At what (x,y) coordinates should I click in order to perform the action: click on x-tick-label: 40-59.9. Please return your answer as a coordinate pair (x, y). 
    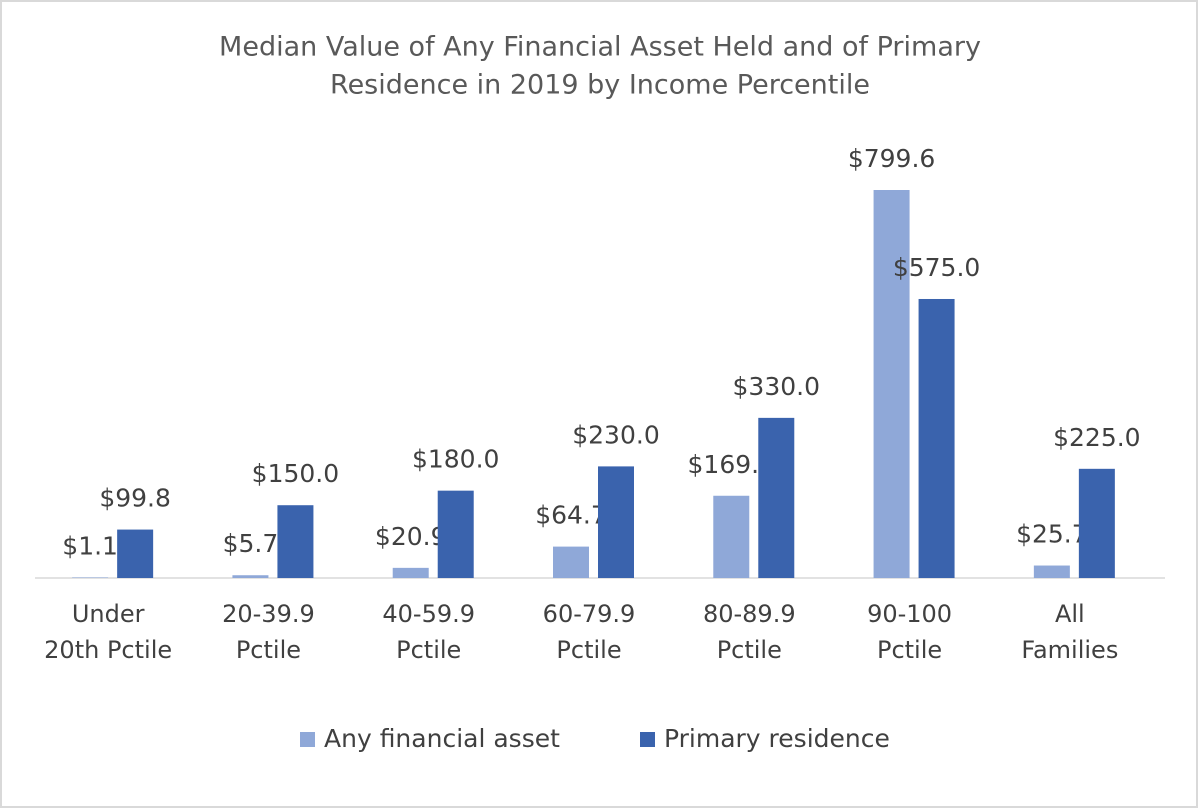
    Looking at the image, I should click on (428, 614).